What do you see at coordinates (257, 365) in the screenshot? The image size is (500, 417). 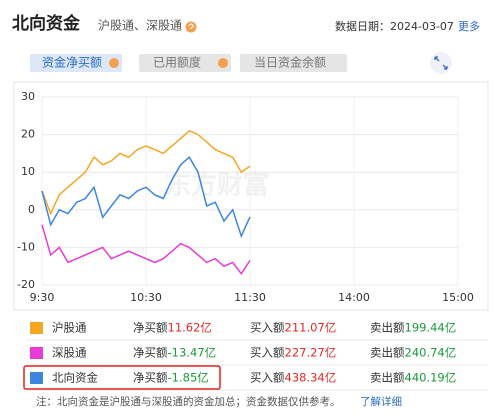 I see `table-lines` at bounding box center [257, 365].